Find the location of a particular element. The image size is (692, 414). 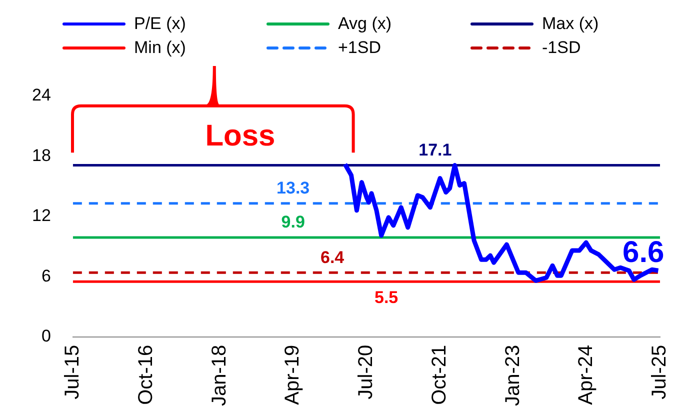

annotation: 13.3 is located at coordinates (293, 188).